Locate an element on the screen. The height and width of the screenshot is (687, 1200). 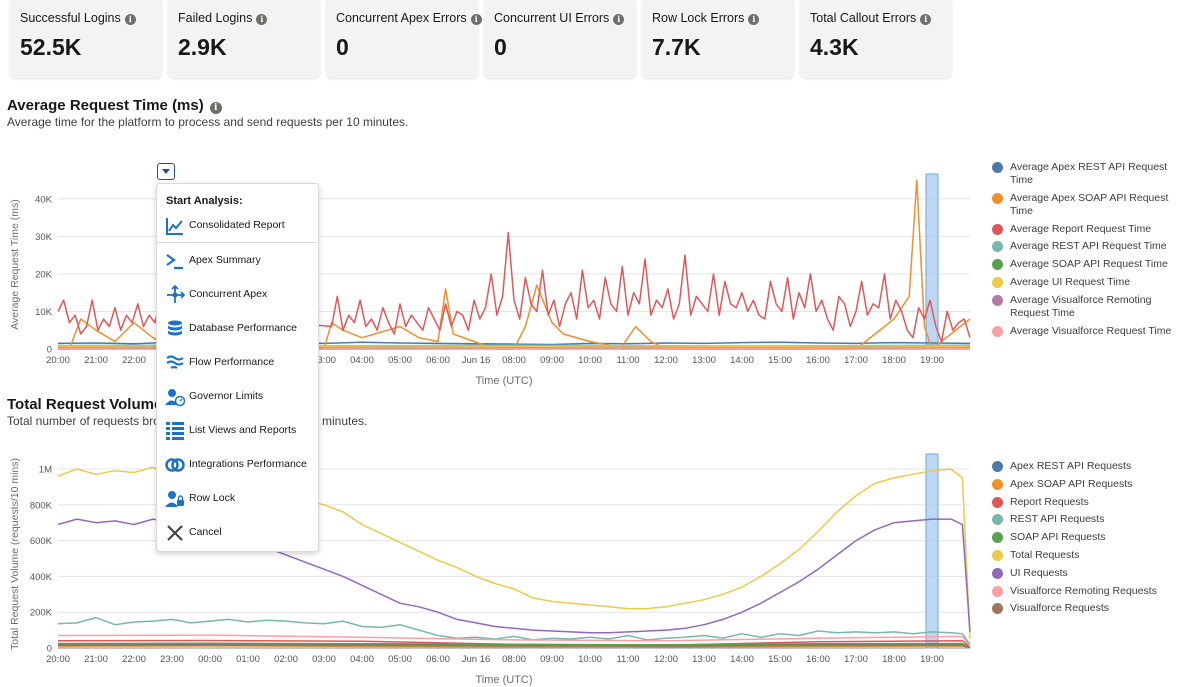
kpi-label-text: Row Lock Errors is located at coordinates (698, 18).